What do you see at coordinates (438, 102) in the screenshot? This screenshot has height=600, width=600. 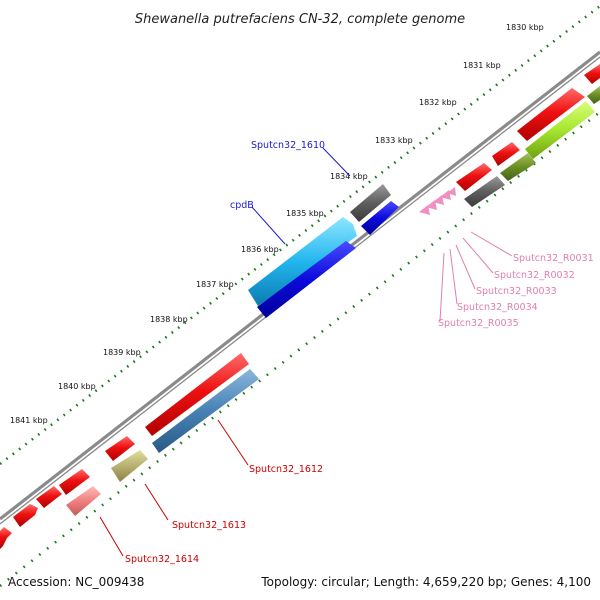 I see `ruler-label-1832: 1832 kbp` at bounding box center [438, 102].